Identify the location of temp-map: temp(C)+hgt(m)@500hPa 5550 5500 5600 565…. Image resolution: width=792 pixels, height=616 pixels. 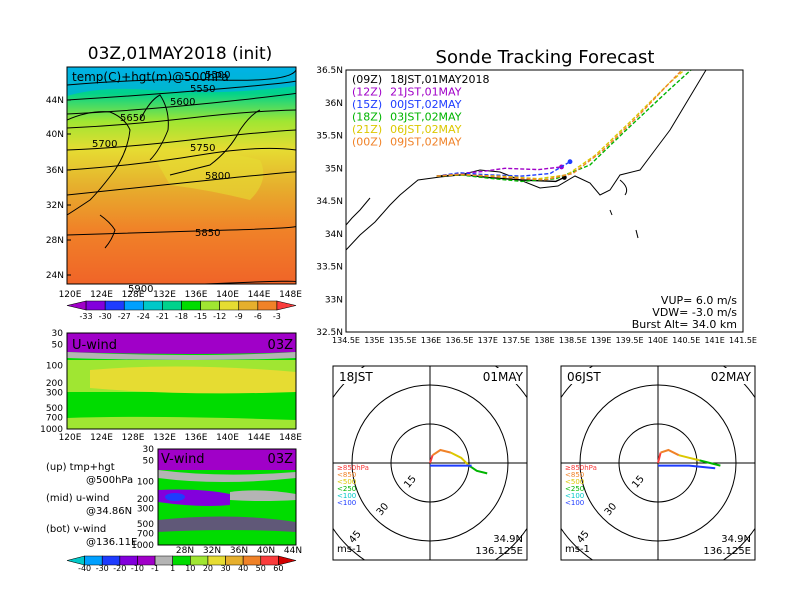
(174, 183).